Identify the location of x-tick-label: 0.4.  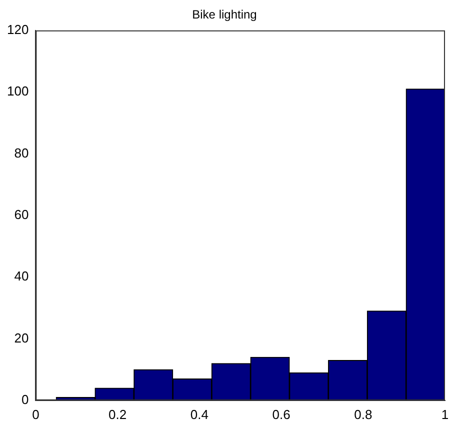
(199, 414).